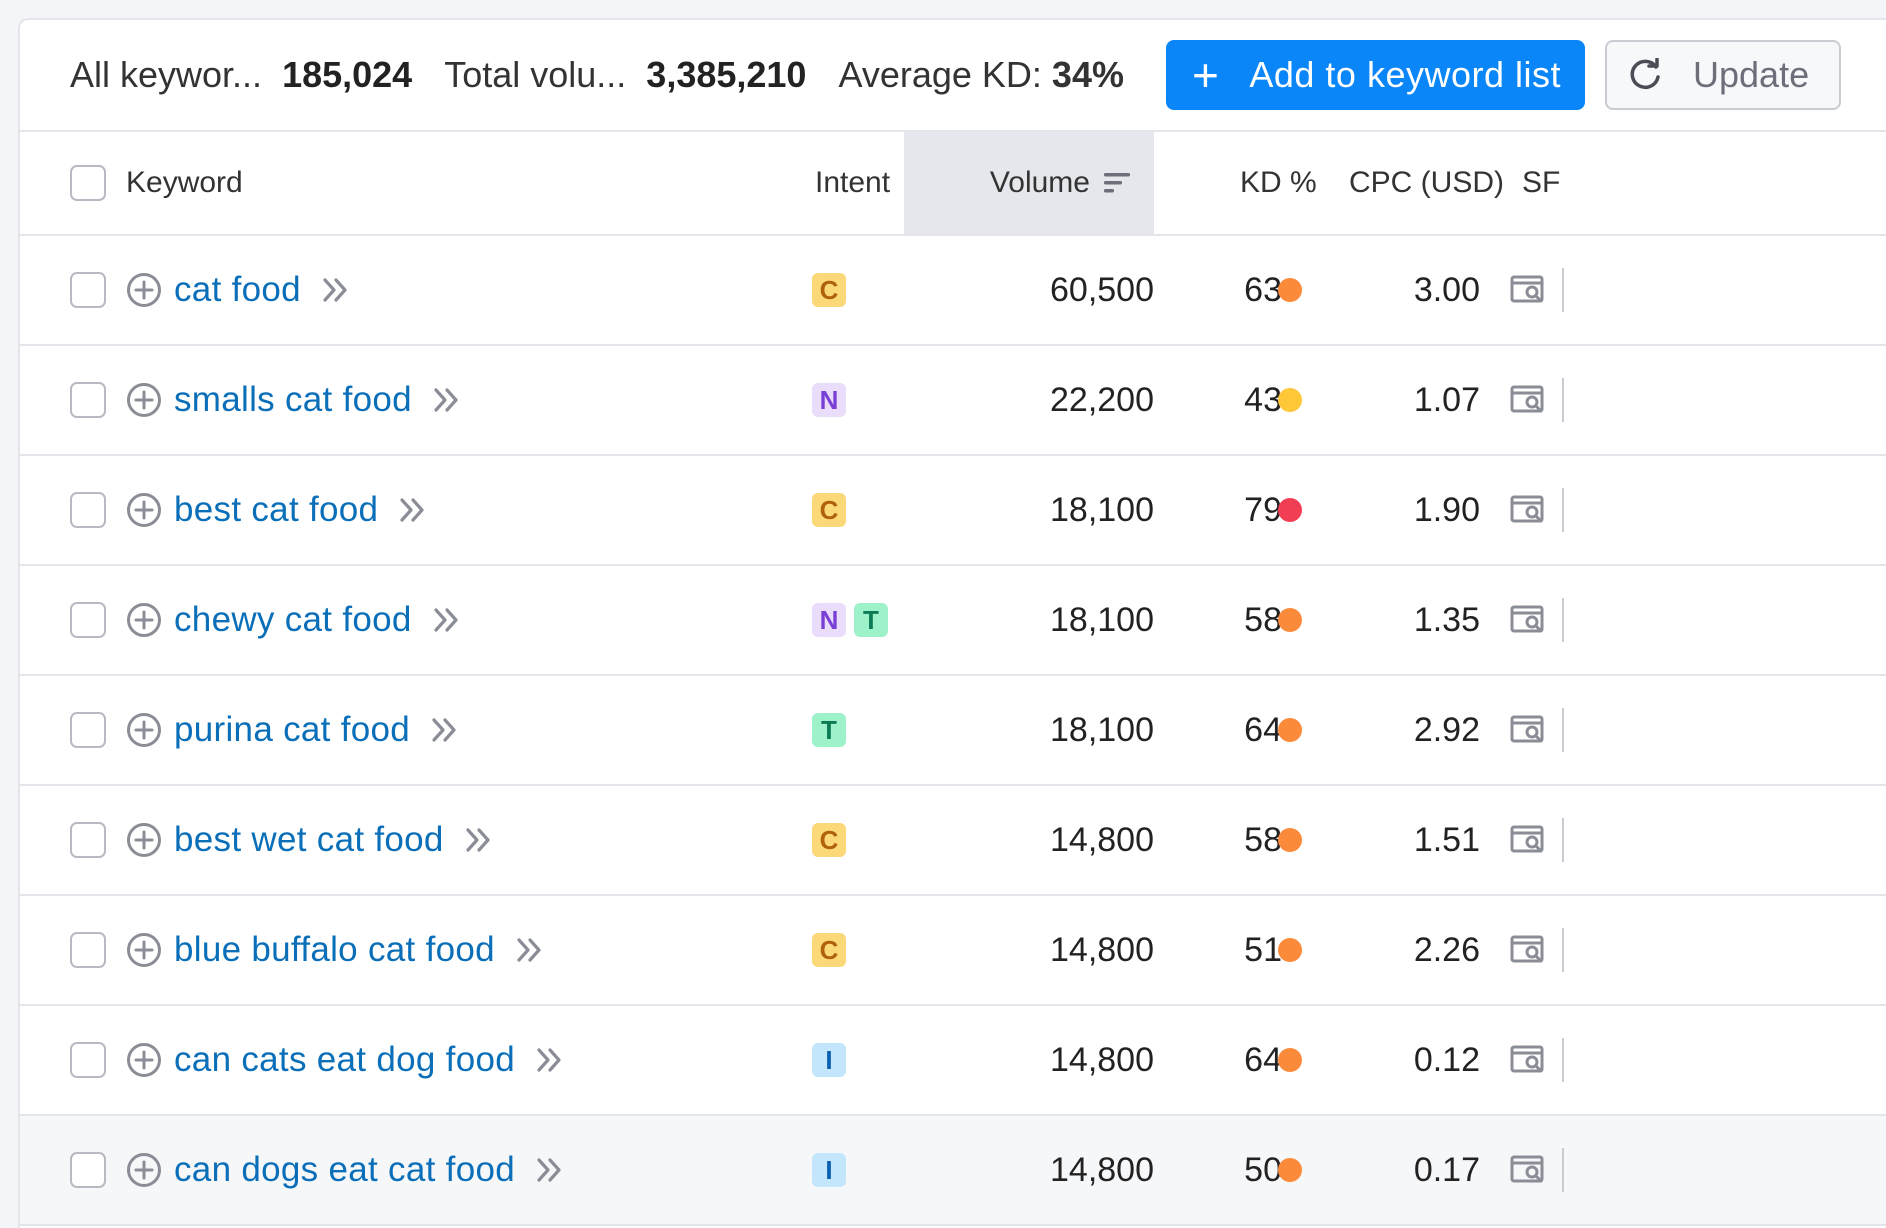 The width and height of the screenshot is (1886, 1228). I want to click on cpc-value: 1.51, so click(1446, 839).